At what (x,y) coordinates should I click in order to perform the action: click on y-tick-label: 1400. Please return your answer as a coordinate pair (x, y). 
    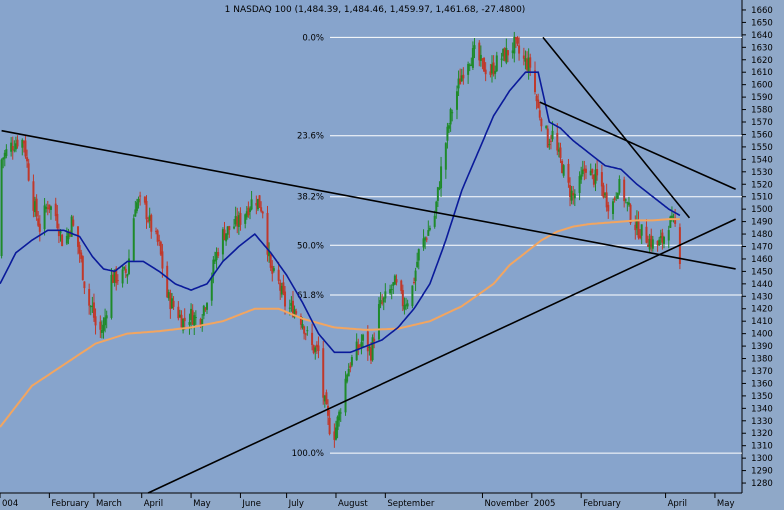
    Looking at the image, I should click on (762, 335).